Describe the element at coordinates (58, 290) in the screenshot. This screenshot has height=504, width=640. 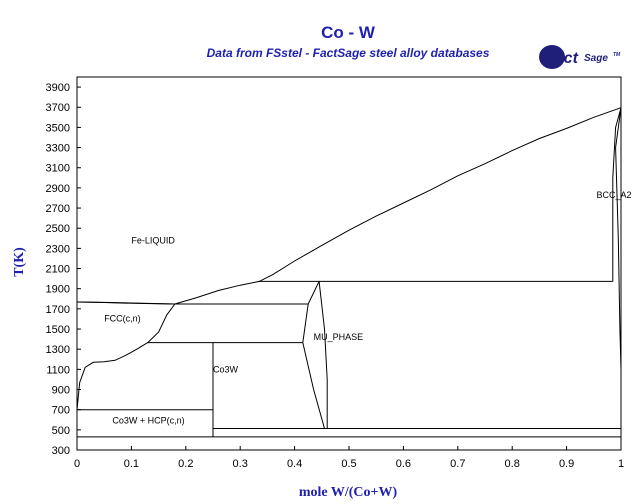
I see `y-tick-label: 1900` at that location.